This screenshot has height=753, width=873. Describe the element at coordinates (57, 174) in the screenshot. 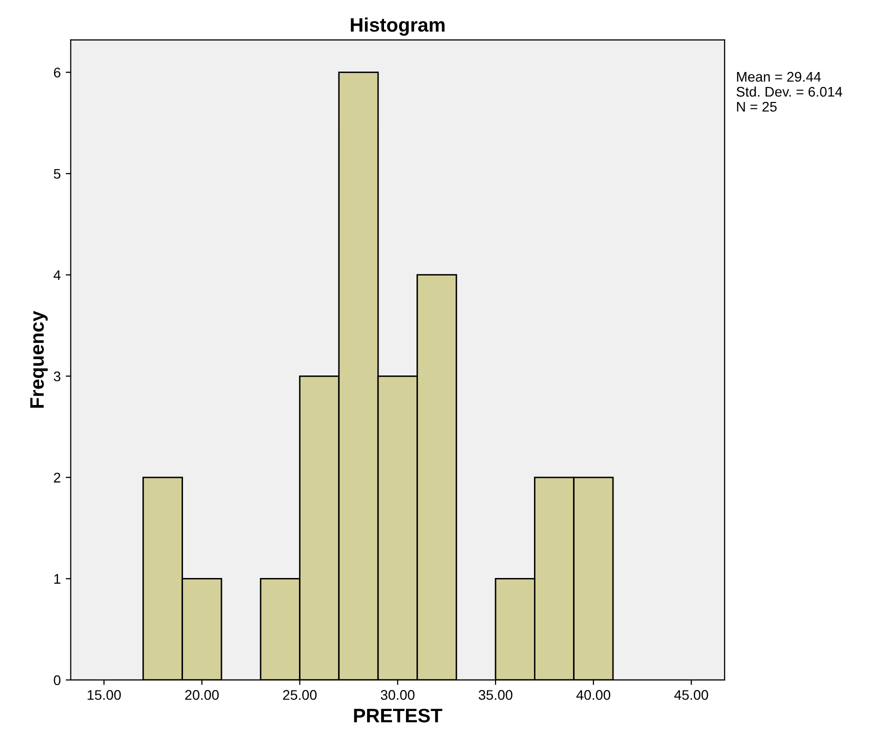

I see `y-tick-label: 5` at that location.